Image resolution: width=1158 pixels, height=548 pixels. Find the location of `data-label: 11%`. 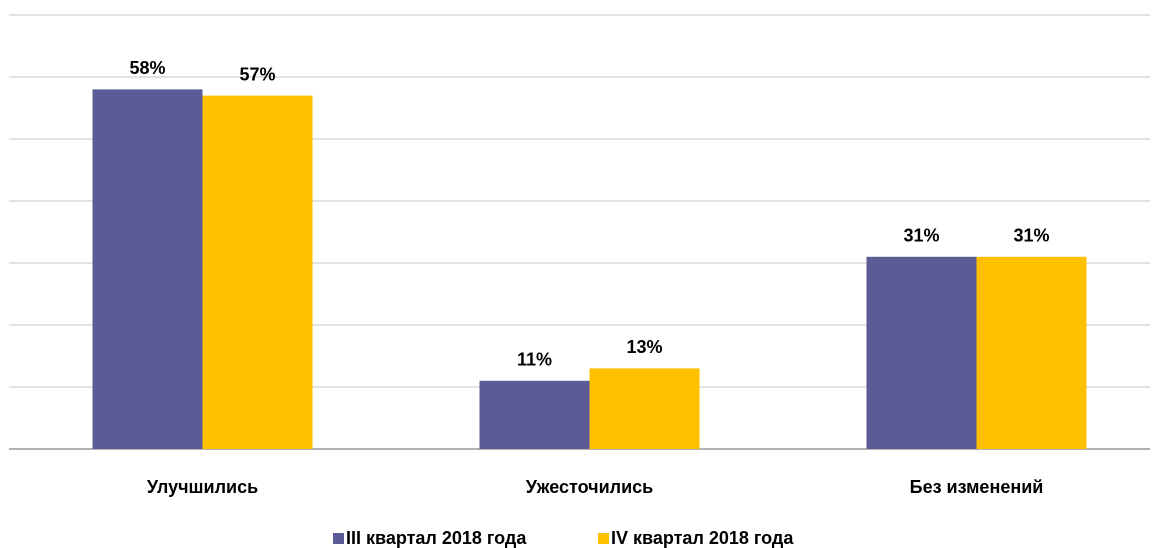

data-label: 11% is located at coordinates (534, 360).